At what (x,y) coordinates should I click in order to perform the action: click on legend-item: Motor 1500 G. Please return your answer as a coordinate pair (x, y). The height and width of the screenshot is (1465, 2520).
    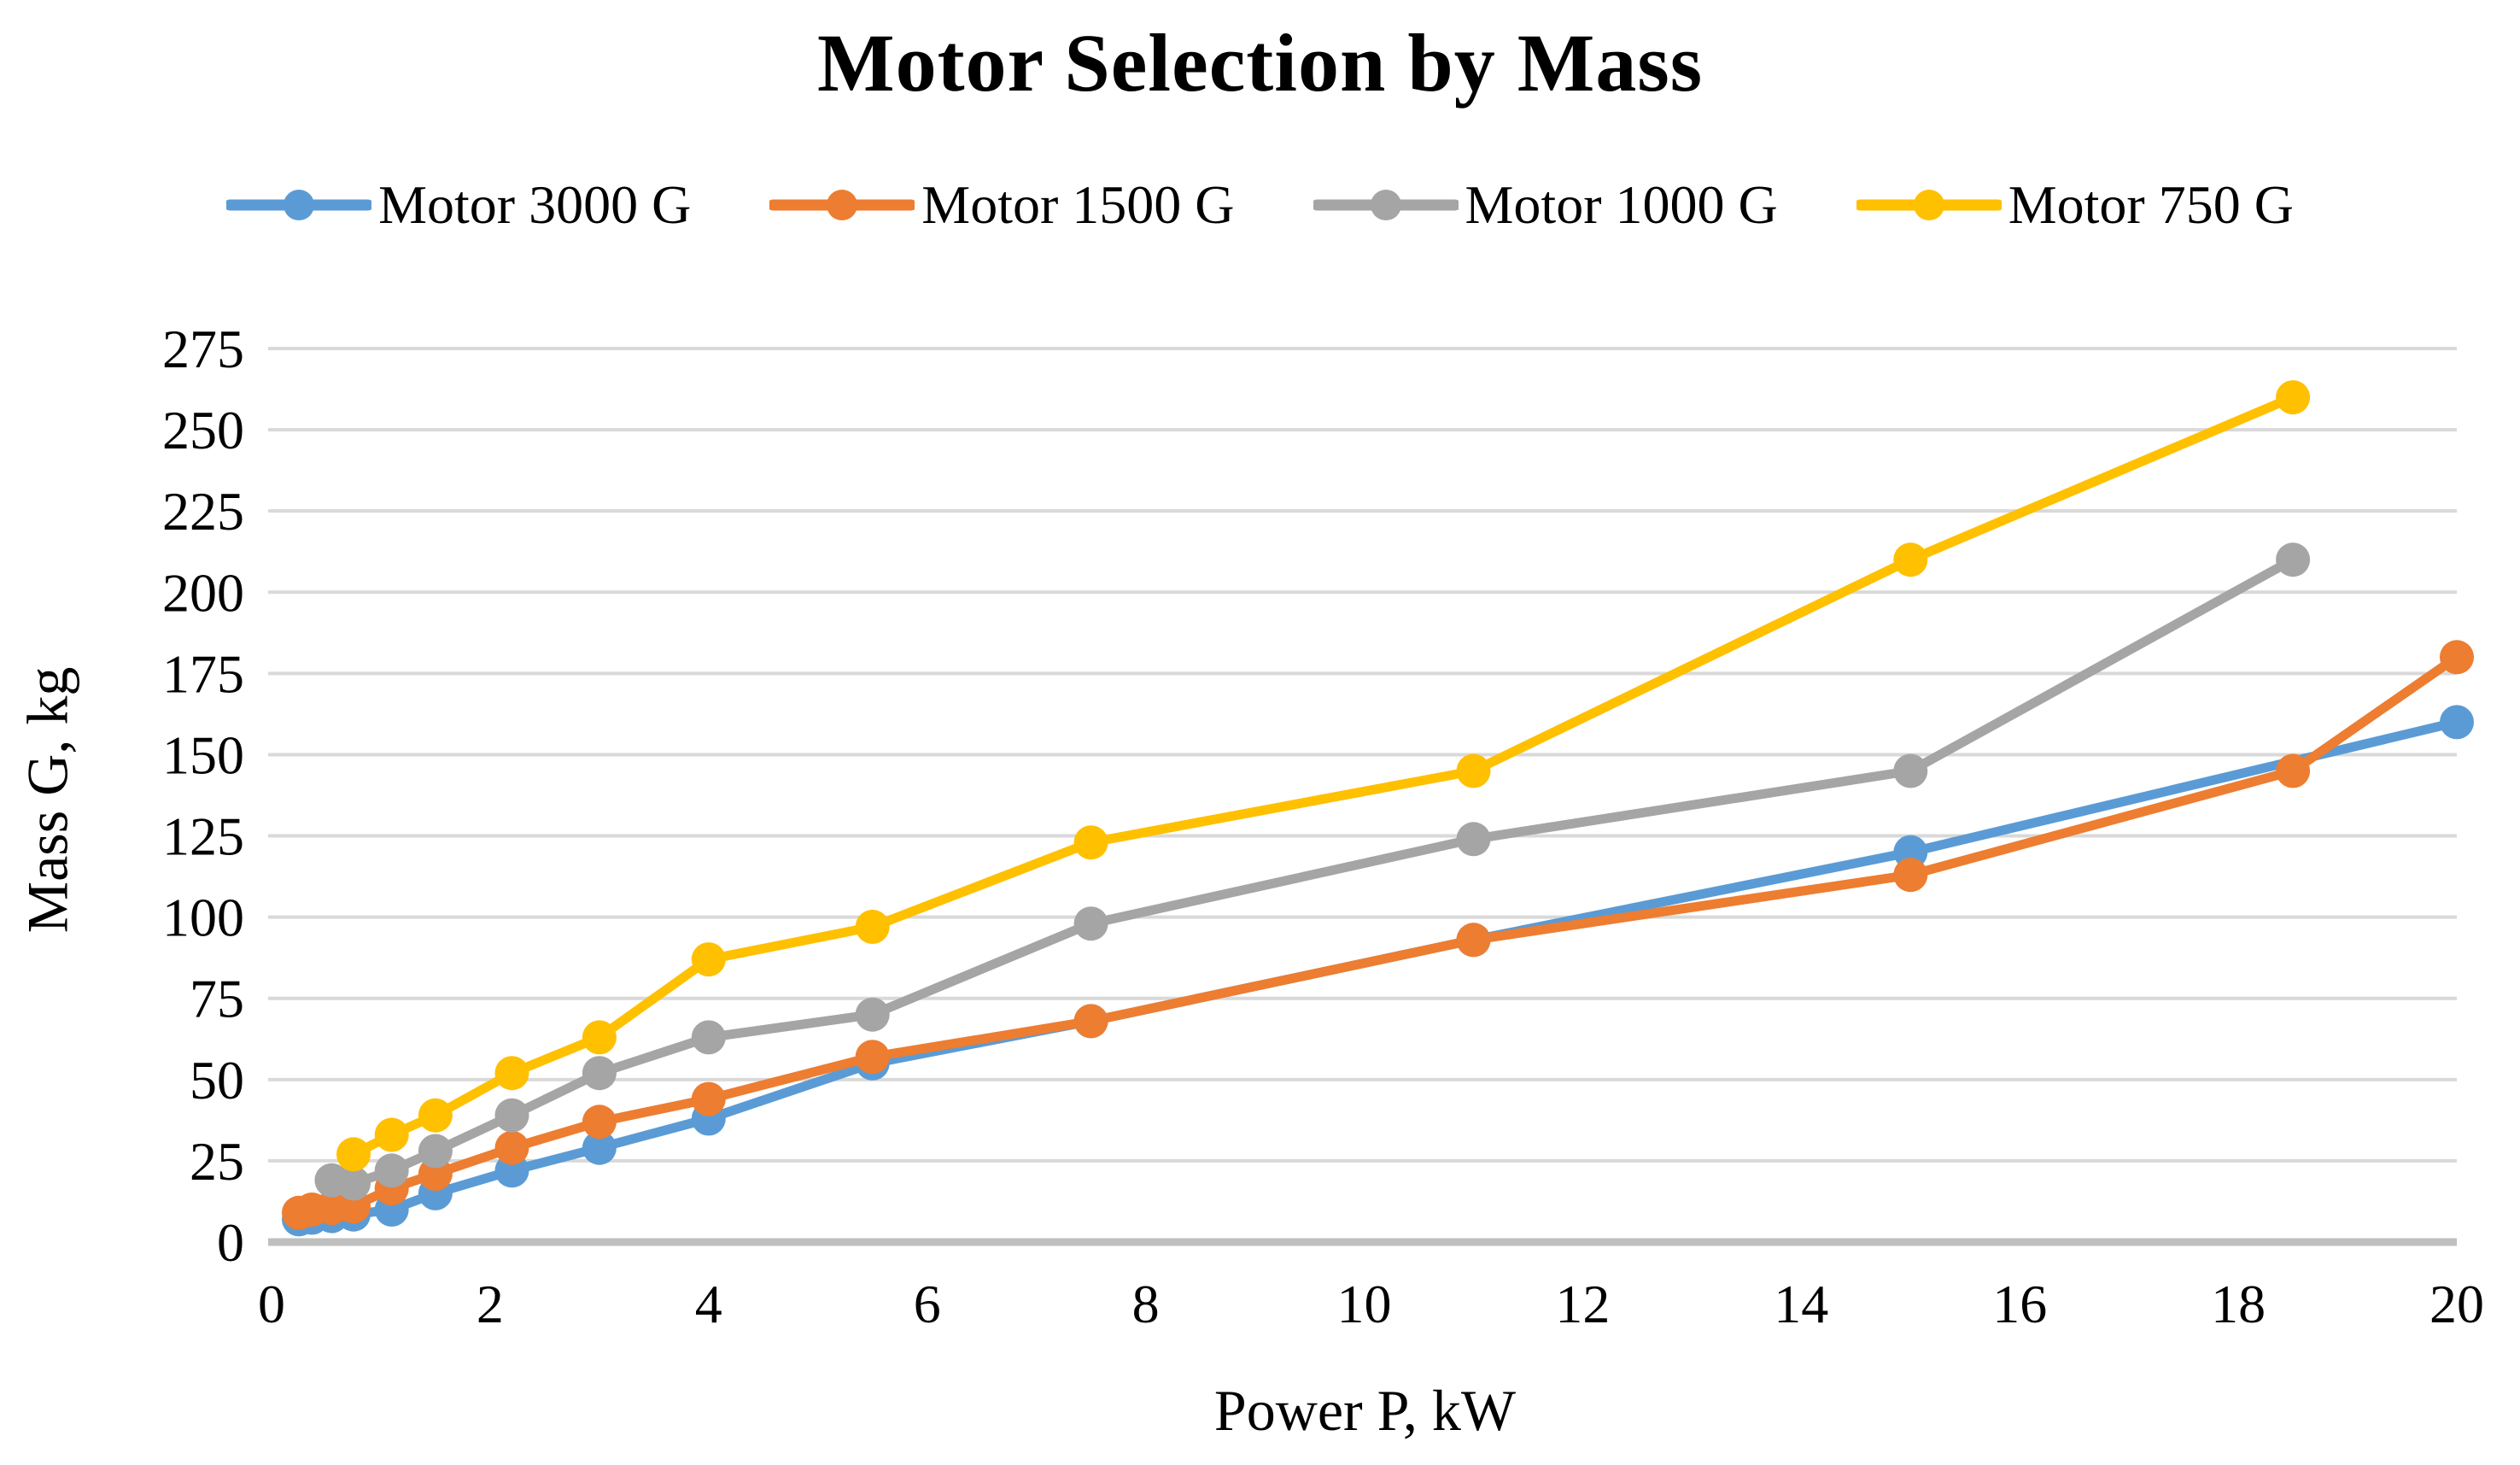
    Looking at the image, I should click on (1002, 205).